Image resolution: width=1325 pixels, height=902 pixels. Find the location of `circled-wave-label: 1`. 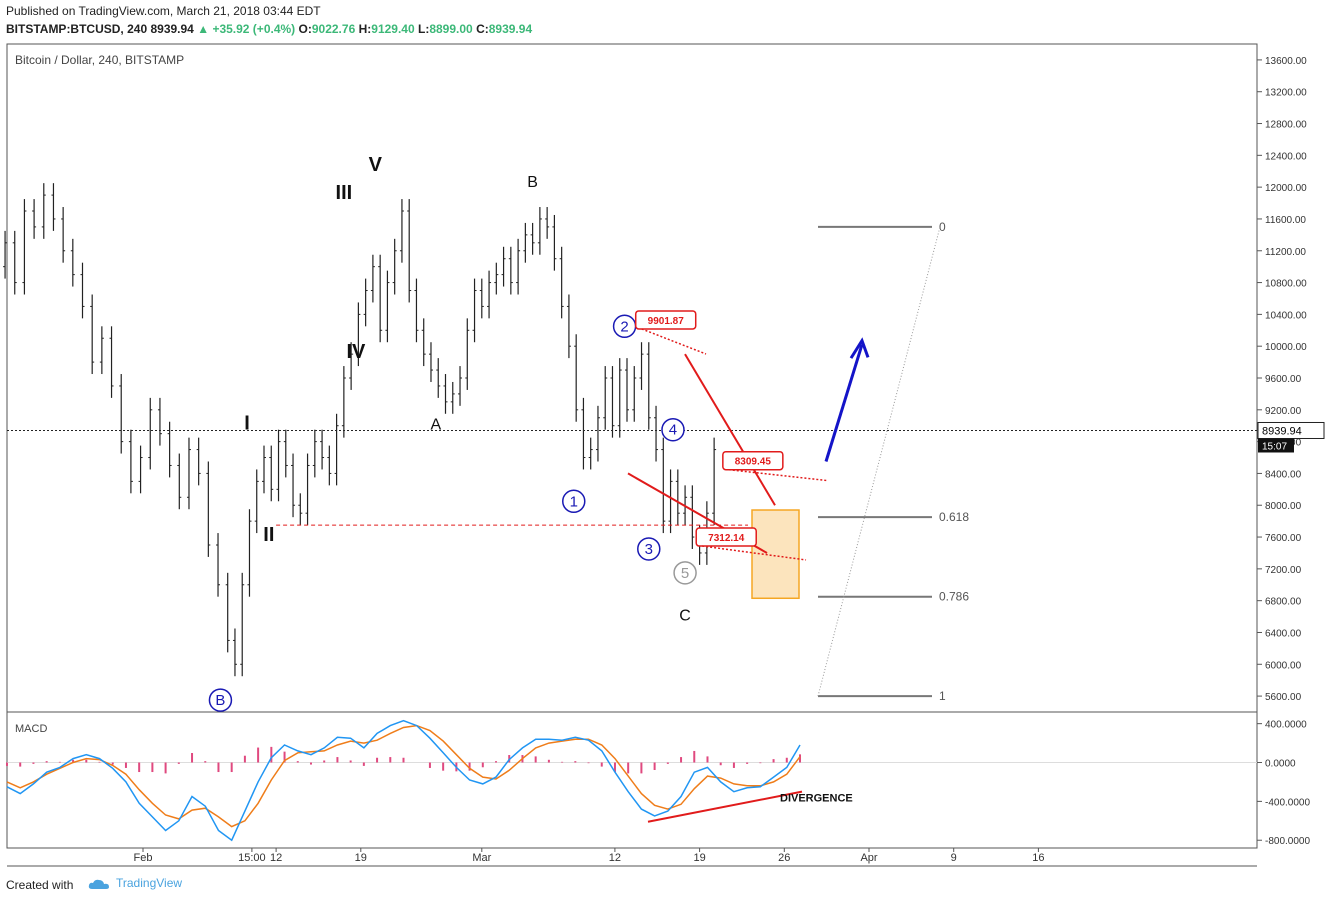

circled-wave-label: 1 is located at coordinates (574, 501).